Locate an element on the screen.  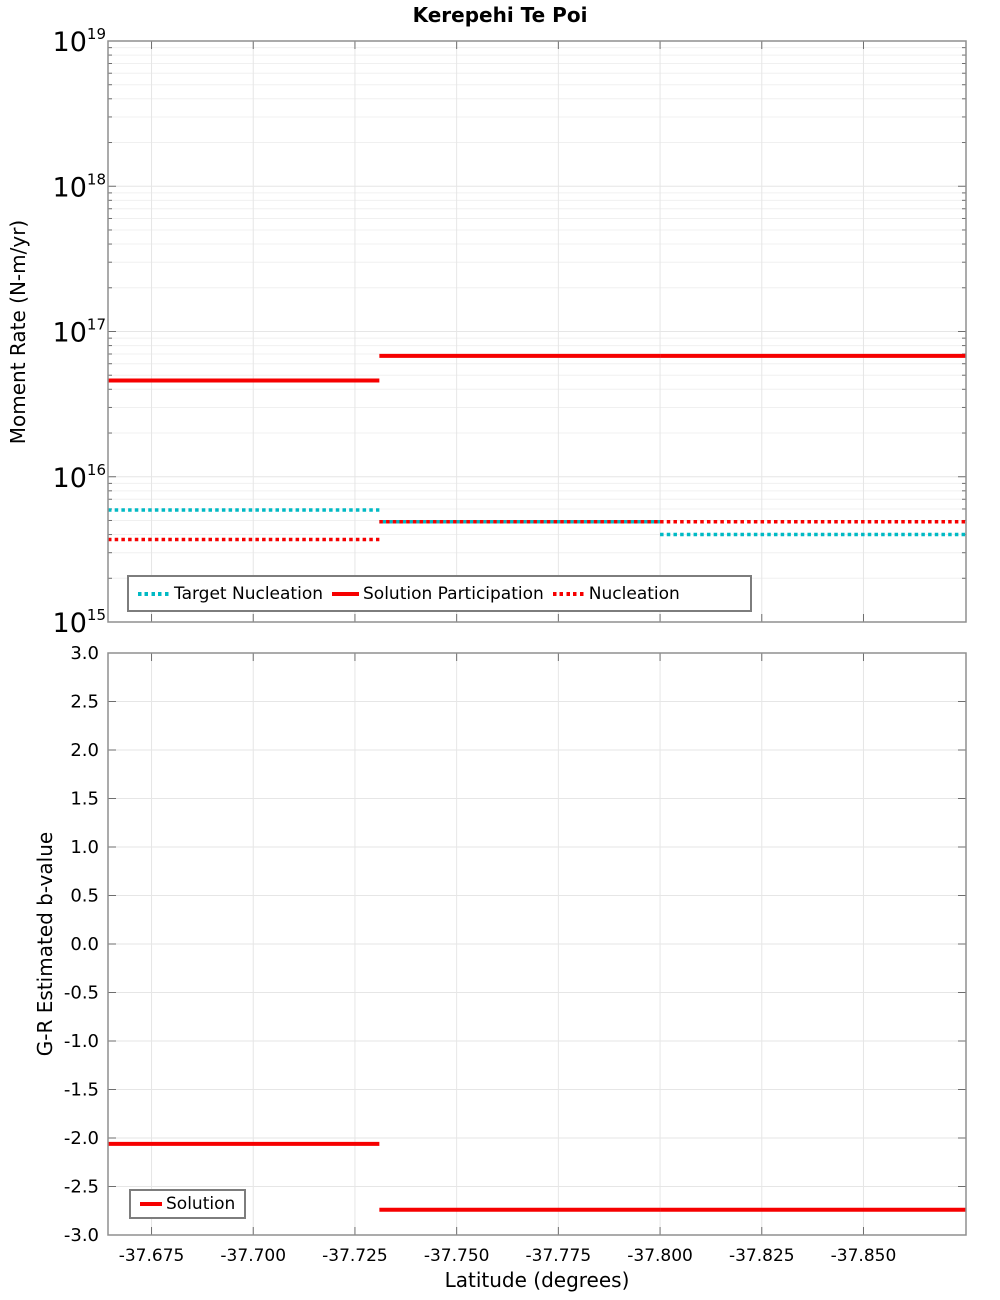
b-value-axis-title: G-R Estimated b-value is located at coordinates (45, 944).